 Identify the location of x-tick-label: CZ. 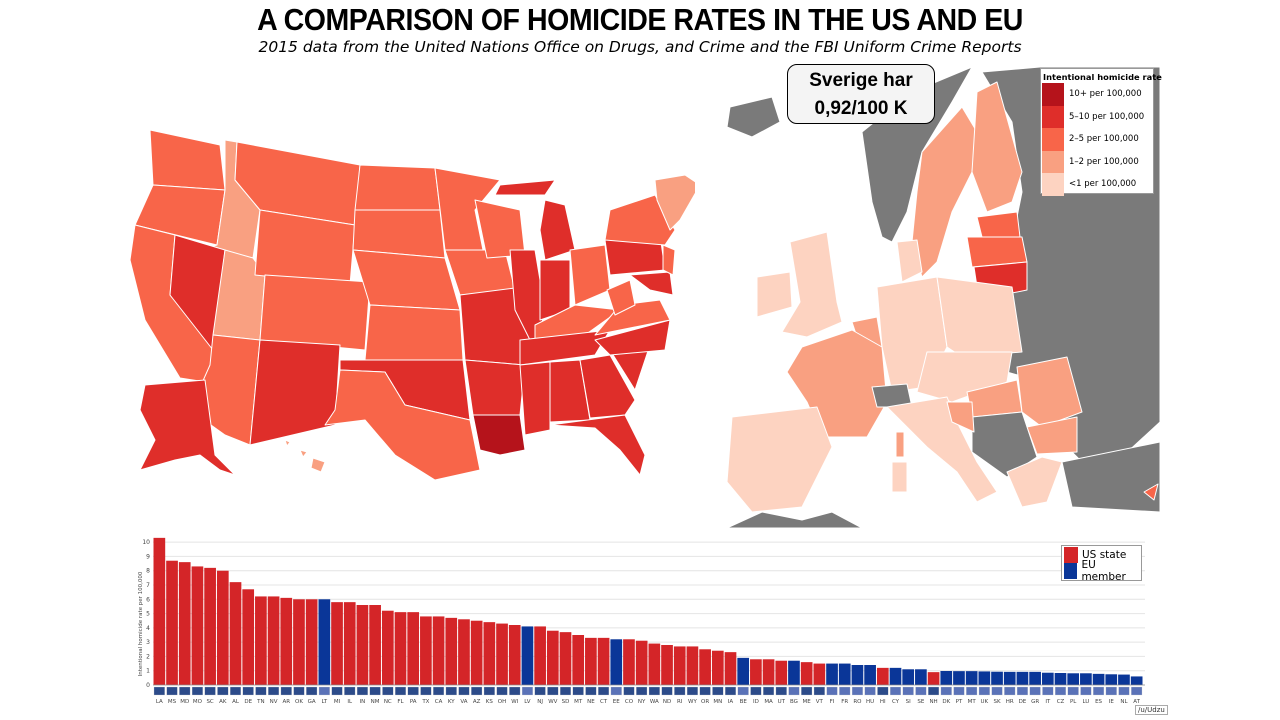
(1061, 702).